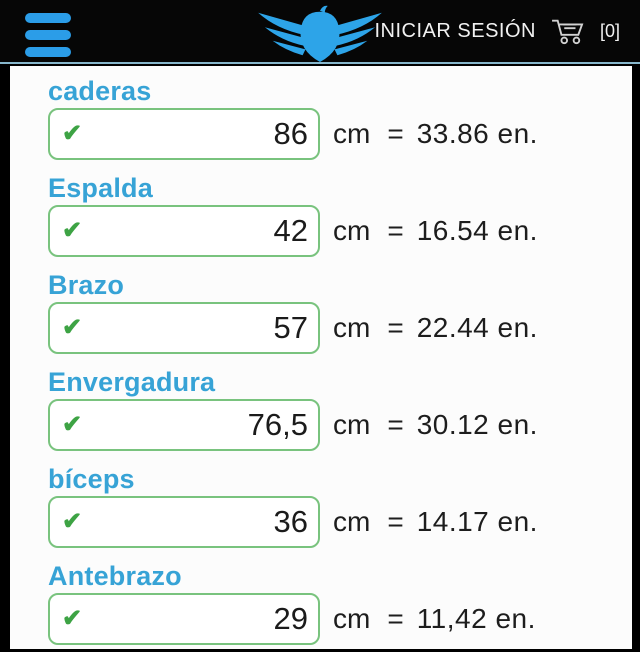 This screenshot has width=640, height=652. Describe the element at coordinates (86, 285) in the screenshot. I see `measurement-label: Brazo` at that location.